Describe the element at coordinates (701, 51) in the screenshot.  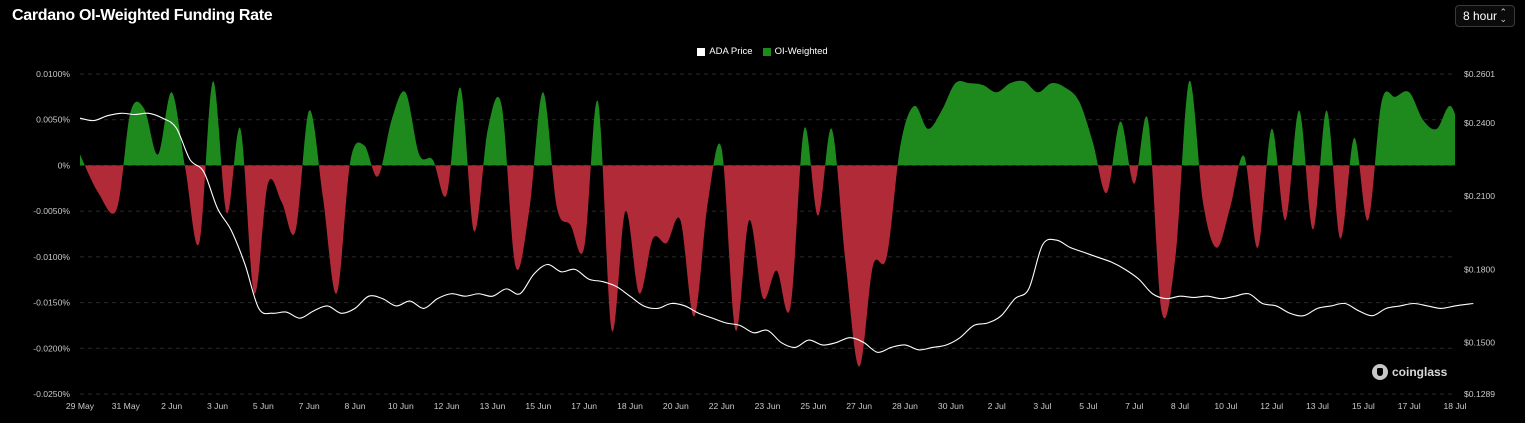
I see `legend-swatch-ada-price` at that location.